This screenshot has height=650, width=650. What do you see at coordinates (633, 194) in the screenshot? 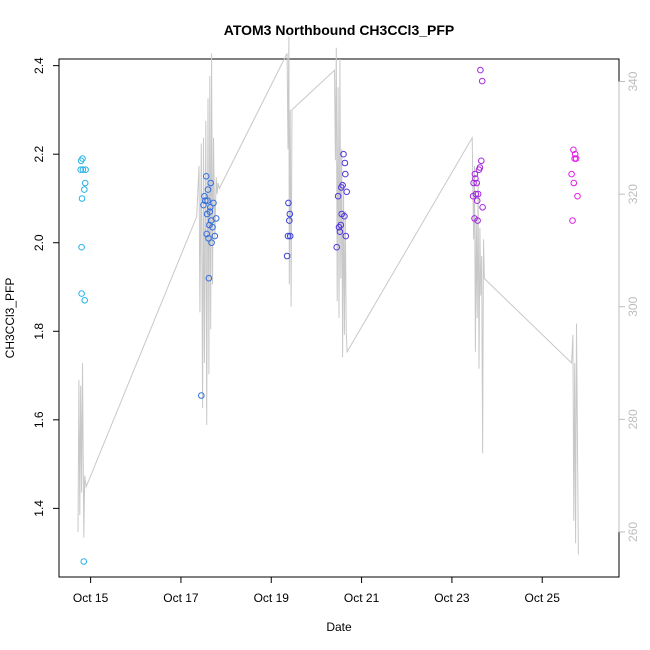
I see `y2-tick-label: 320` at bounding box center [633, 194].